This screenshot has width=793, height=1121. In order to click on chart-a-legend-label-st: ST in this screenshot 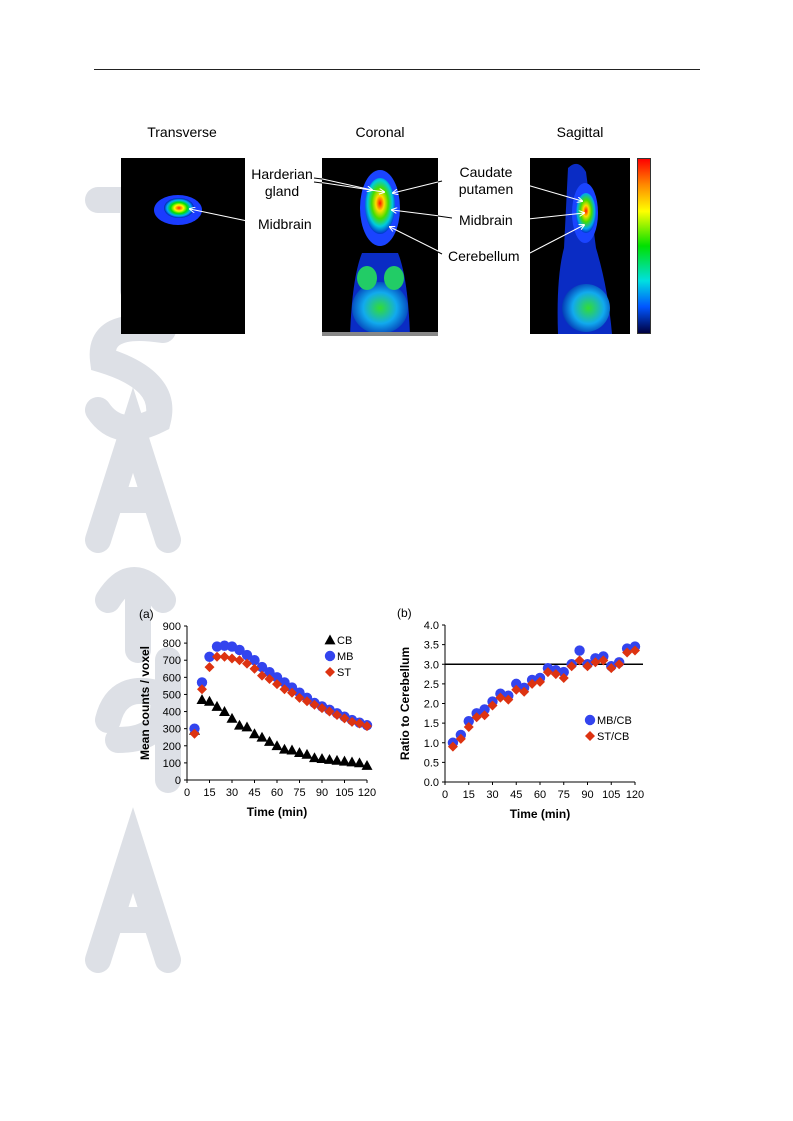, I will do `click(344, 673)`.